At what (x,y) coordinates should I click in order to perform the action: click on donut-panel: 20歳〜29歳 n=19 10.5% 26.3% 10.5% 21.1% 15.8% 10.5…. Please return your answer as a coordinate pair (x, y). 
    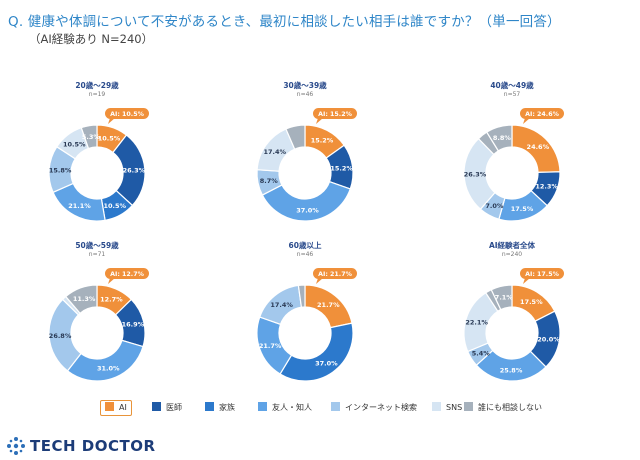
    Looking at the image, I should click on (98, 170).